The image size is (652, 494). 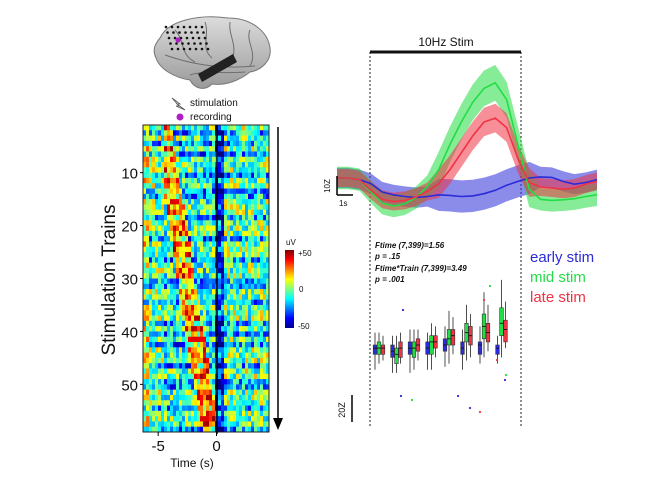 What do you see at coordinates (129, 332) in the screenshot?
I see `heatmap-y-tick-label: 40` at bounding box center [129, 332].